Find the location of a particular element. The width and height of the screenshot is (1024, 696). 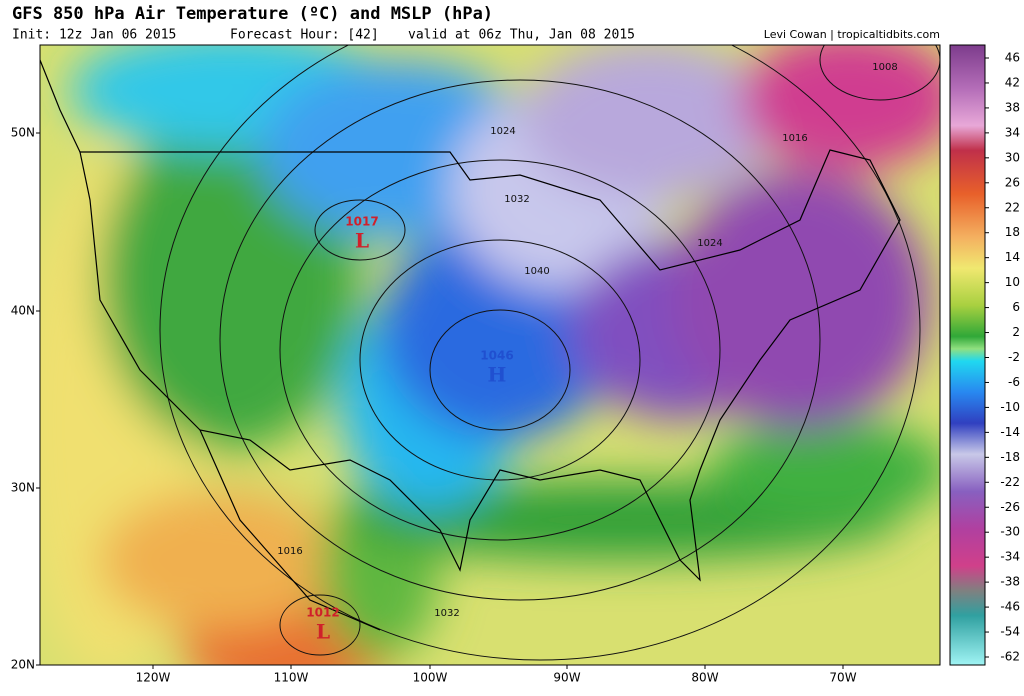

colorbar-label: 34 is located at coordinates (1012, 132).